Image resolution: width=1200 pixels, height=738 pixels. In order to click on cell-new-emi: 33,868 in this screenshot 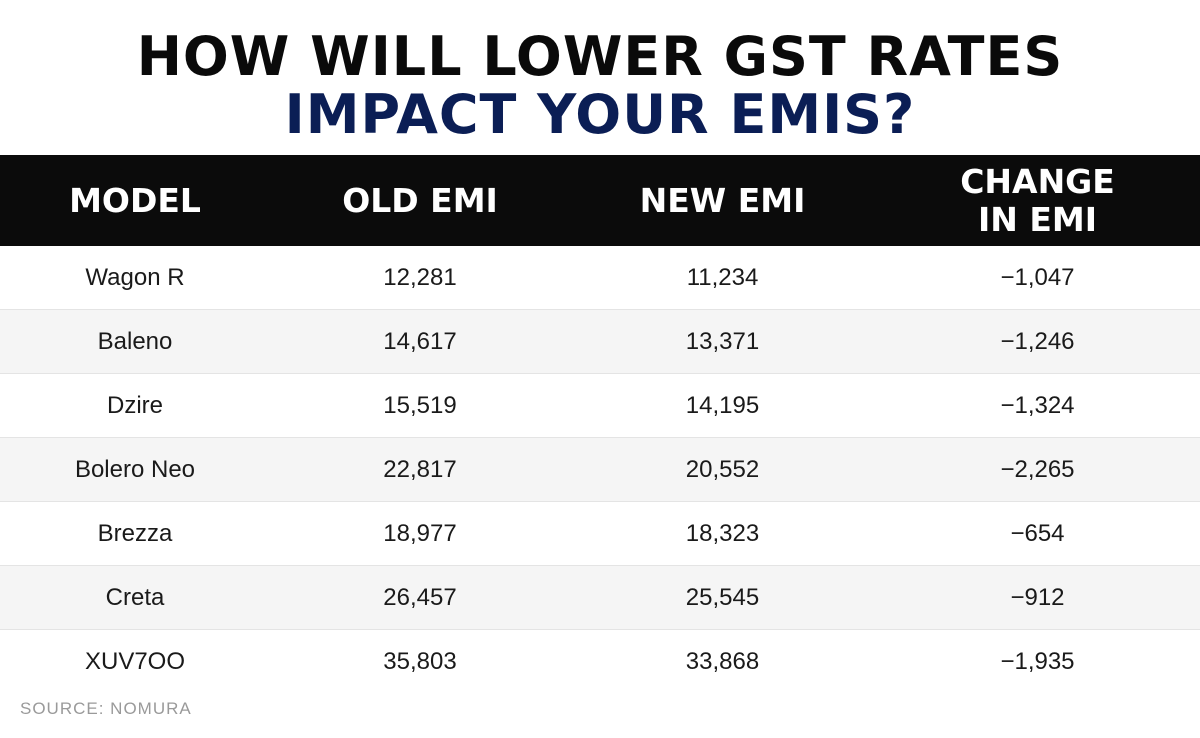, I will do `click(722, 661)`.